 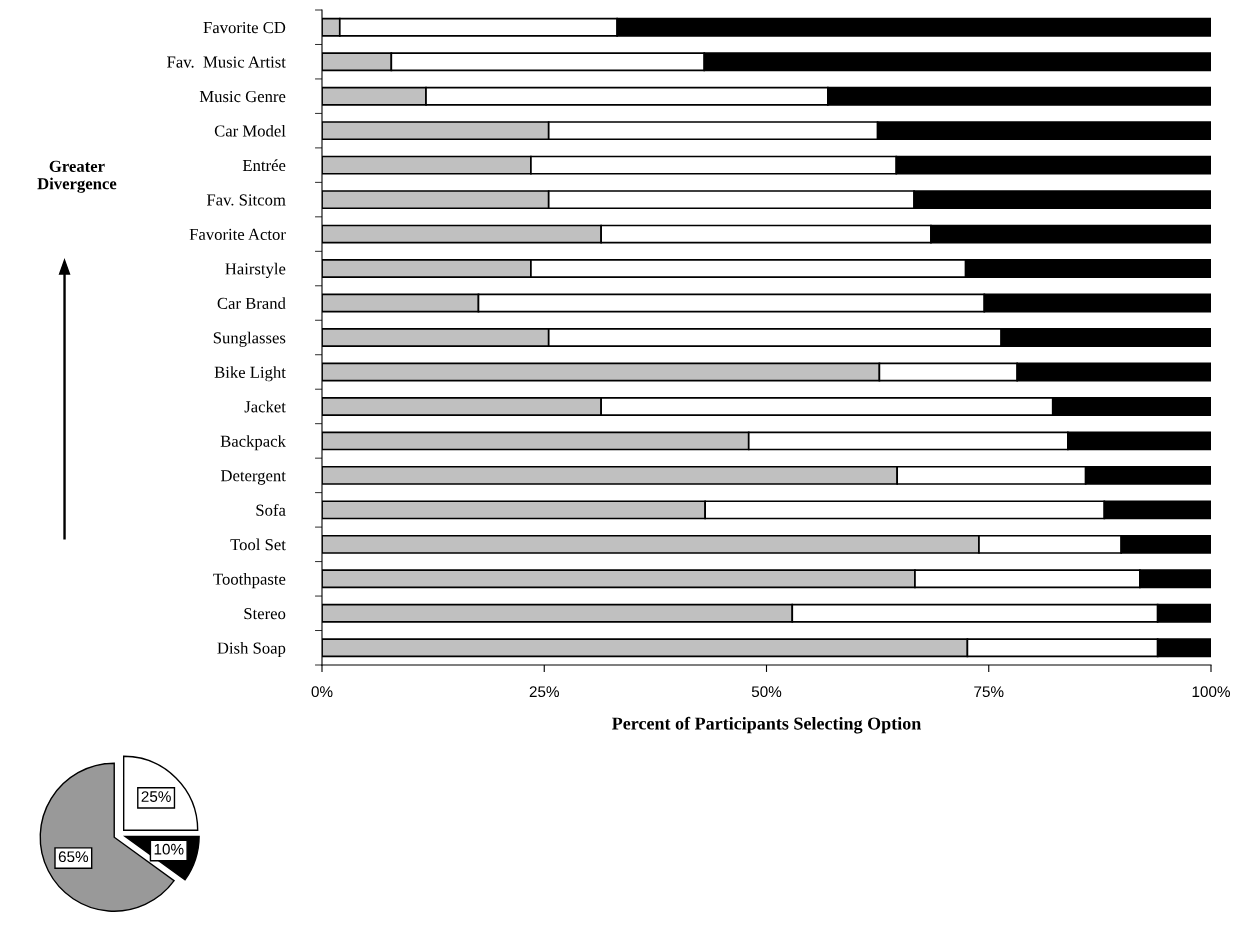 I want to click on y-tick-label: Bike Light, so click(x=250, y=374).